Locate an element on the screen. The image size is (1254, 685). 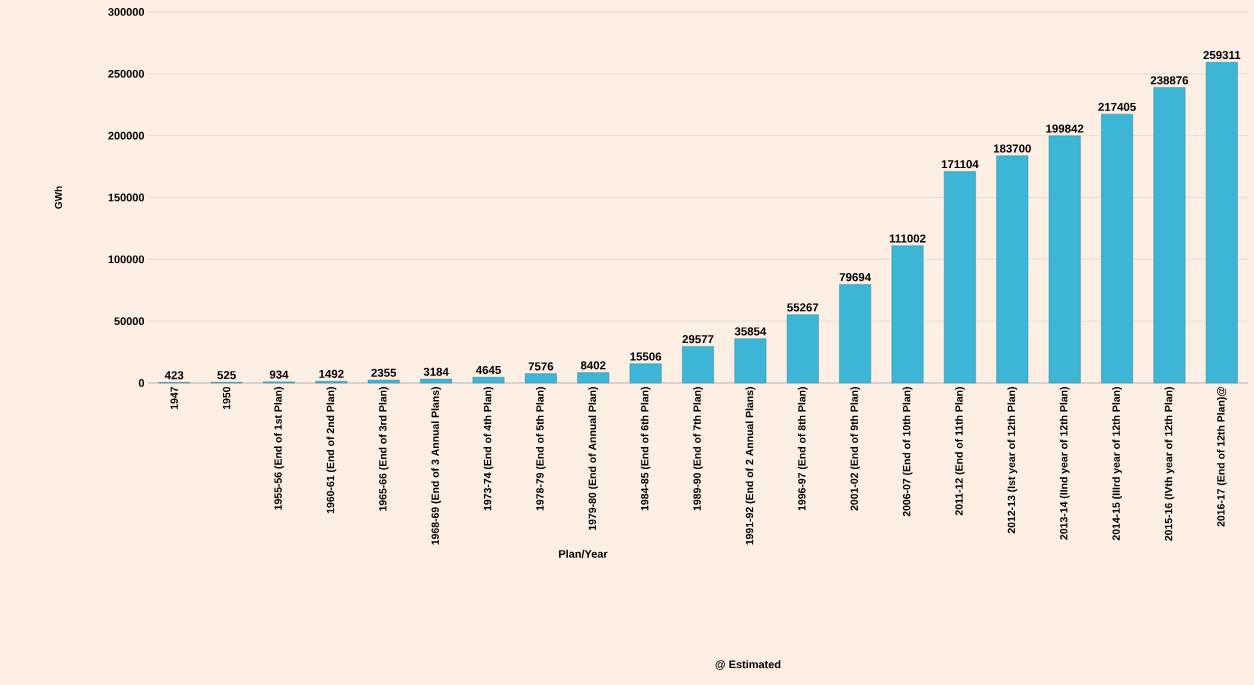
data-label: 259311 is located at coordinates (1222, 55).